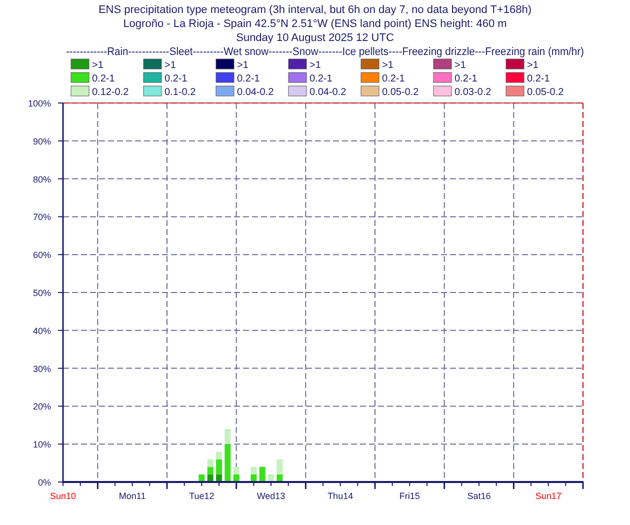 The image size is (630, 525). What do you see at coordinates (271, 496) in the screenshot?
I see `x-tick-label: Wed13` at bounding box center [271, 496].